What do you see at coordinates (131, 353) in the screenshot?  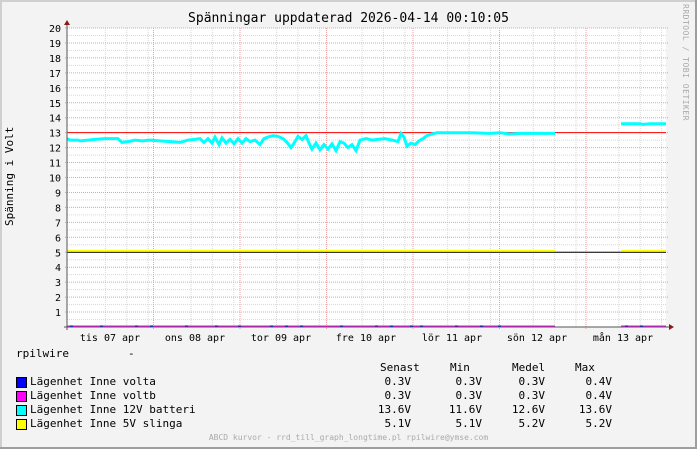 I see `host-value: -` at bounding box center [131, 353].